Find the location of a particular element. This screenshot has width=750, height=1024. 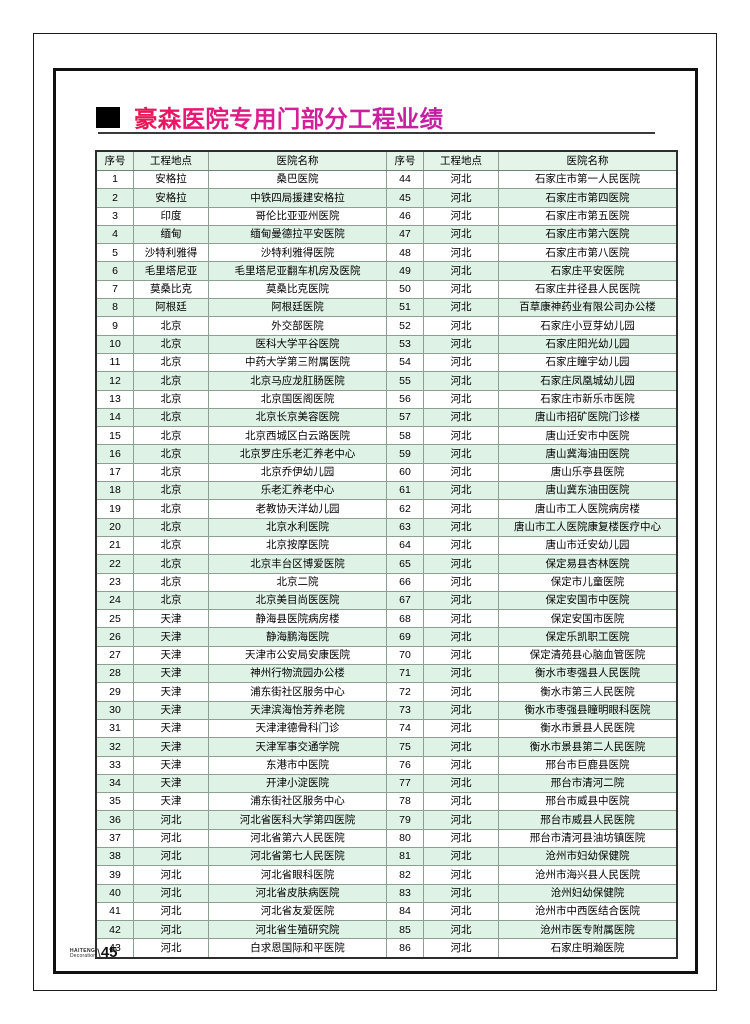

table-header-row: 序号 工程地点 医院名称 序号 工程地点 医院名称 is located at coordinates (386, 160).